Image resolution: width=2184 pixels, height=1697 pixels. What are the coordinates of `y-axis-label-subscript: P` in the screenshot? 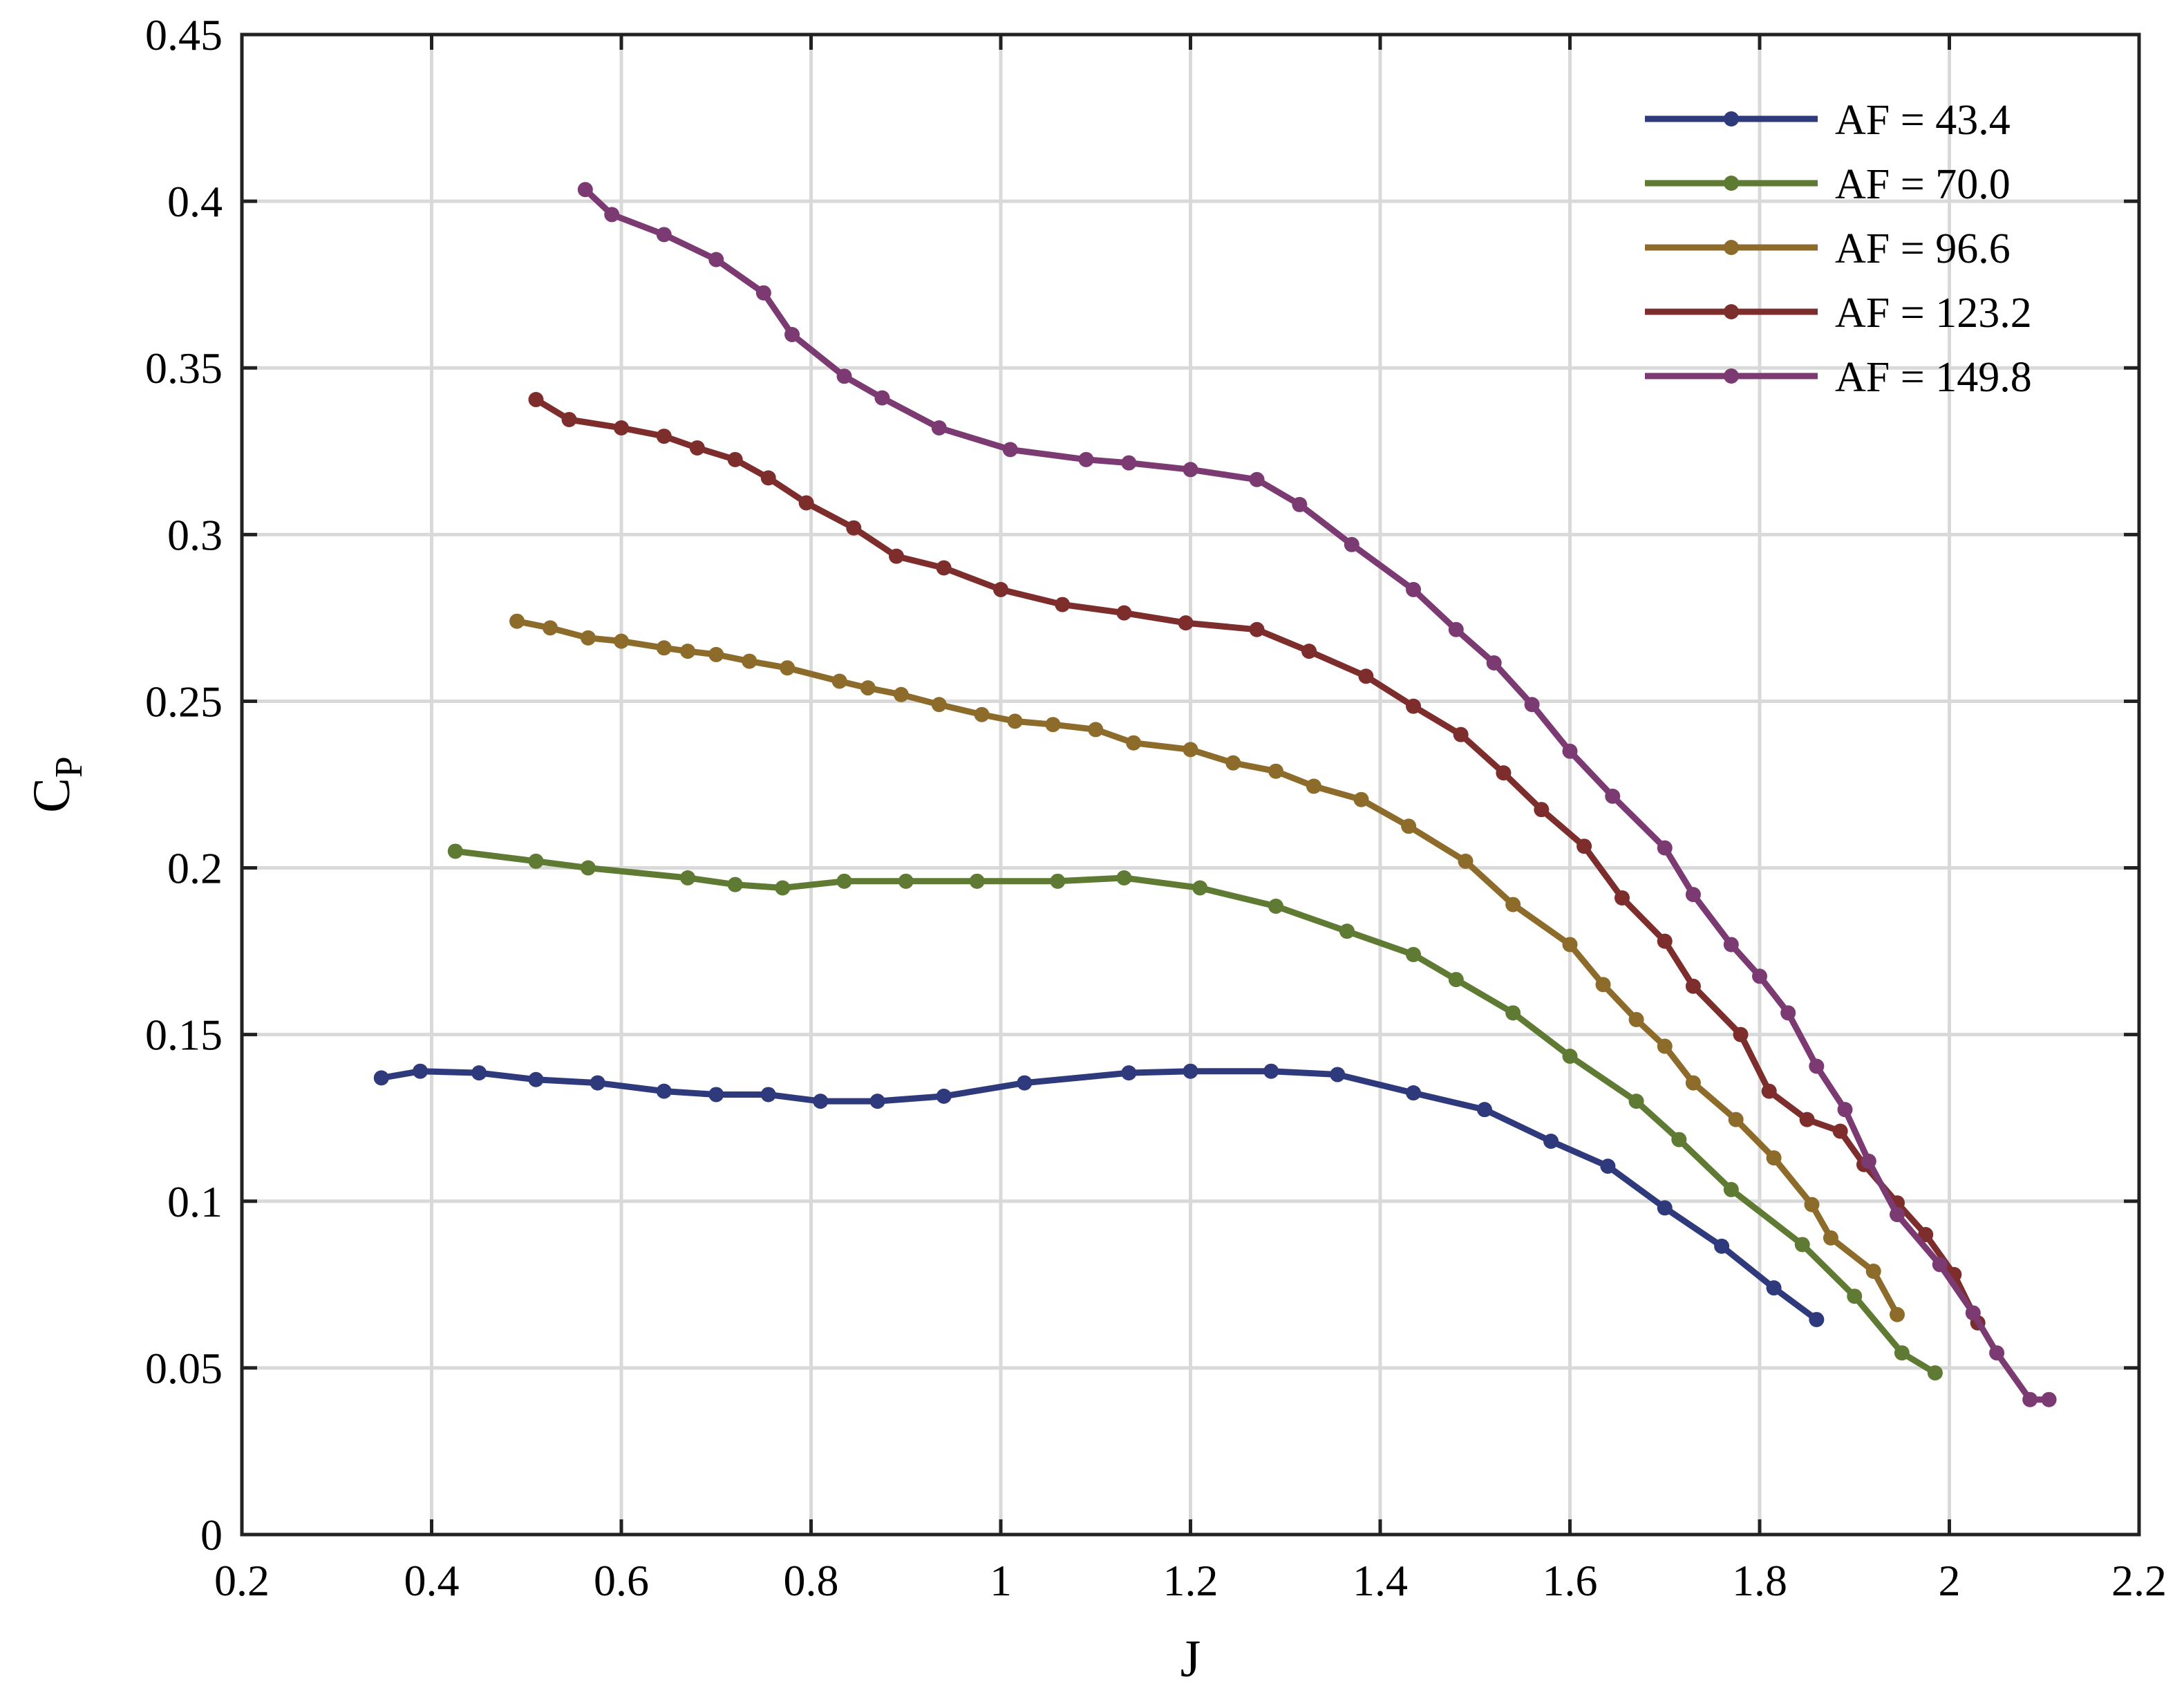 It's located at (69, 767).